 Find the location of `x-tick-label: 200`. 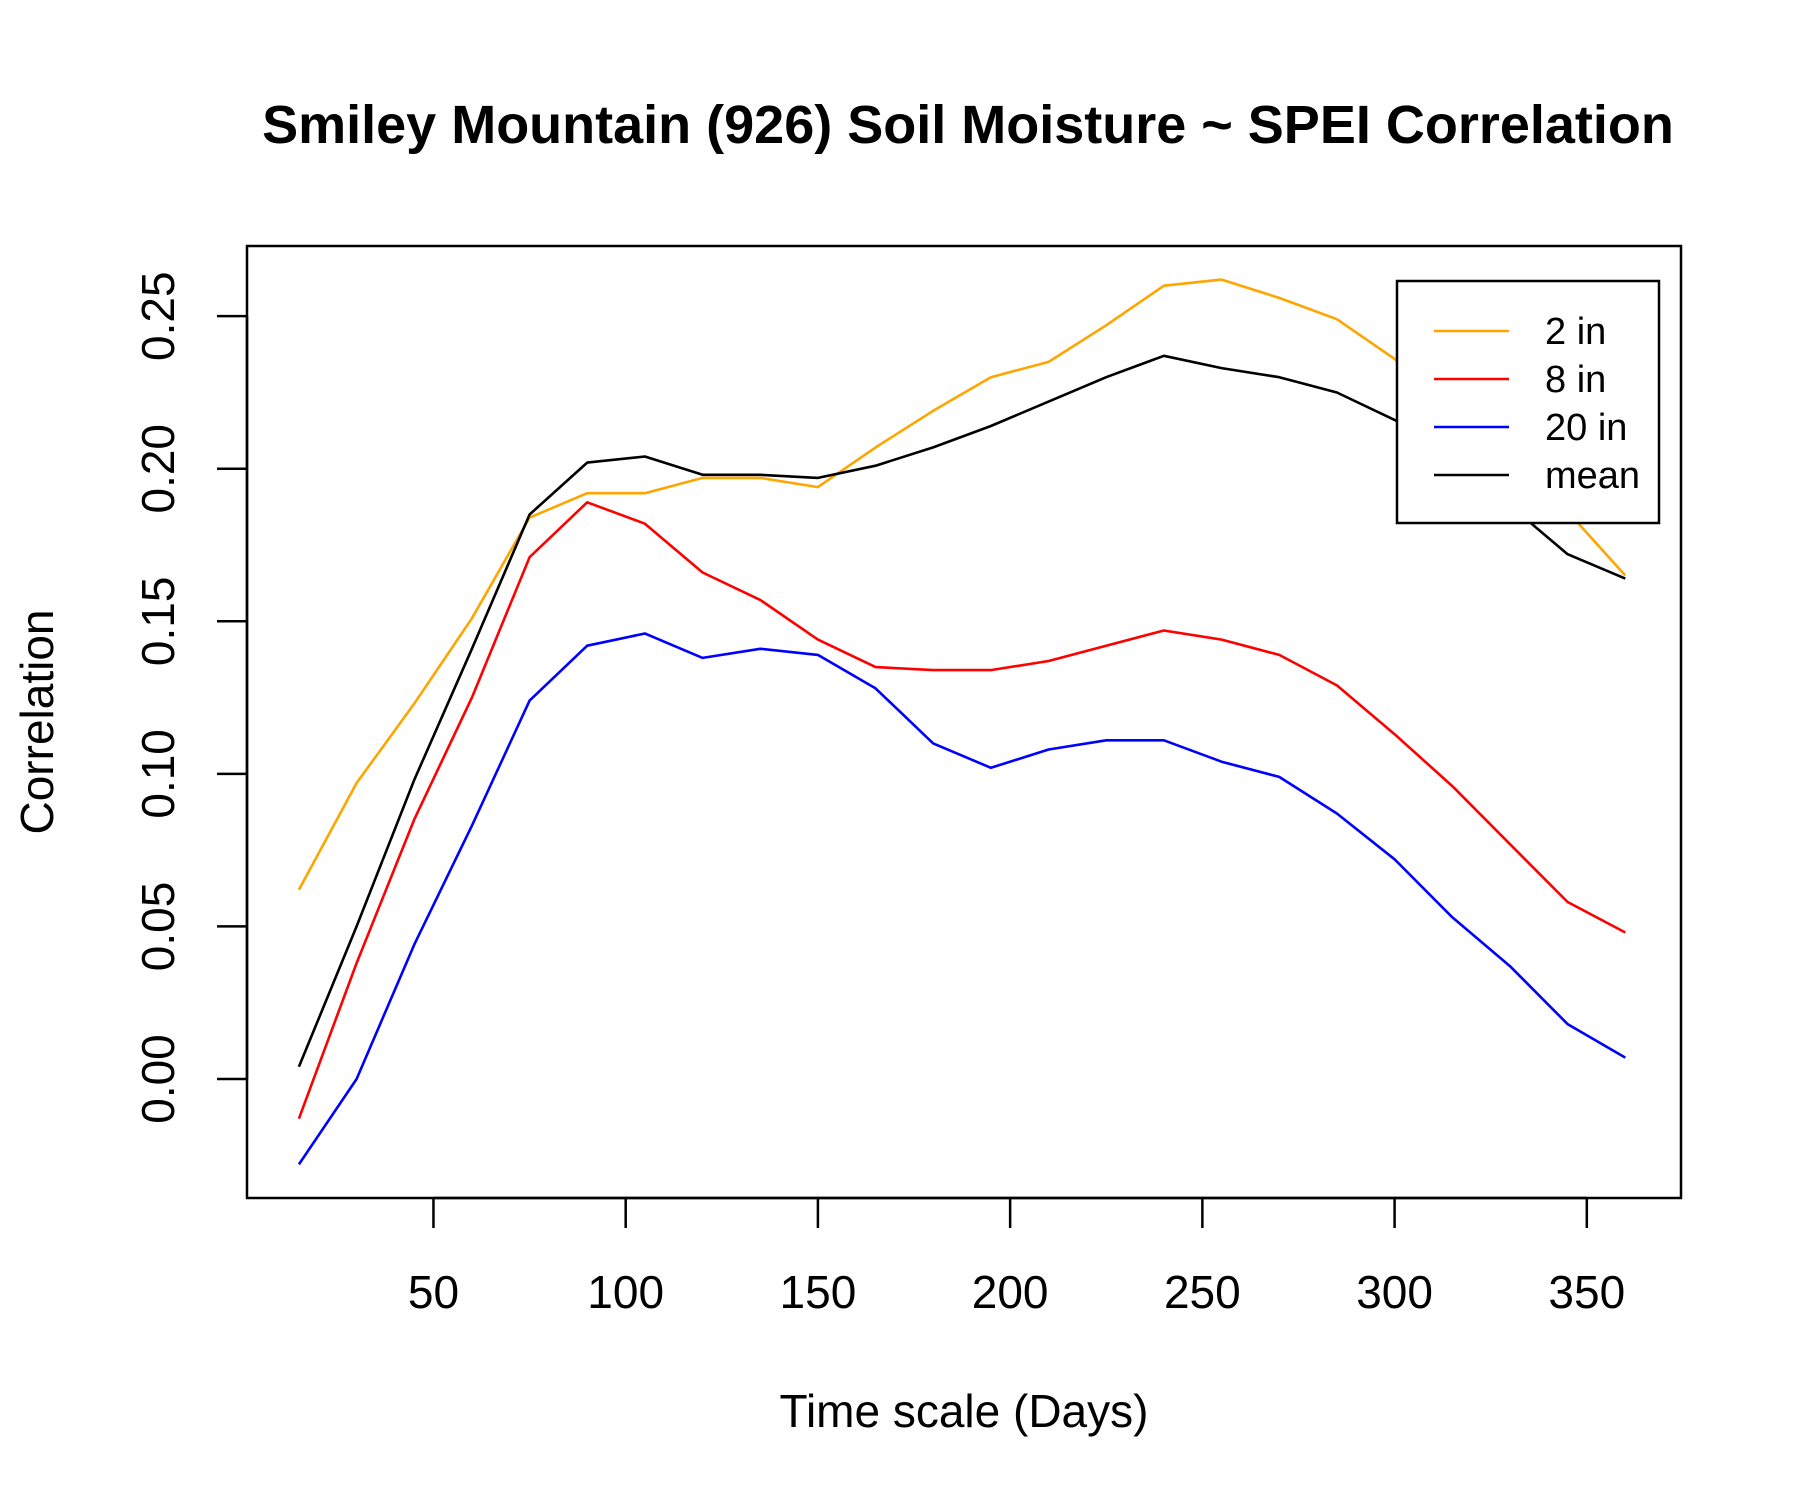

x-tick-label: 200 is located at coordinates (1010, 1292).